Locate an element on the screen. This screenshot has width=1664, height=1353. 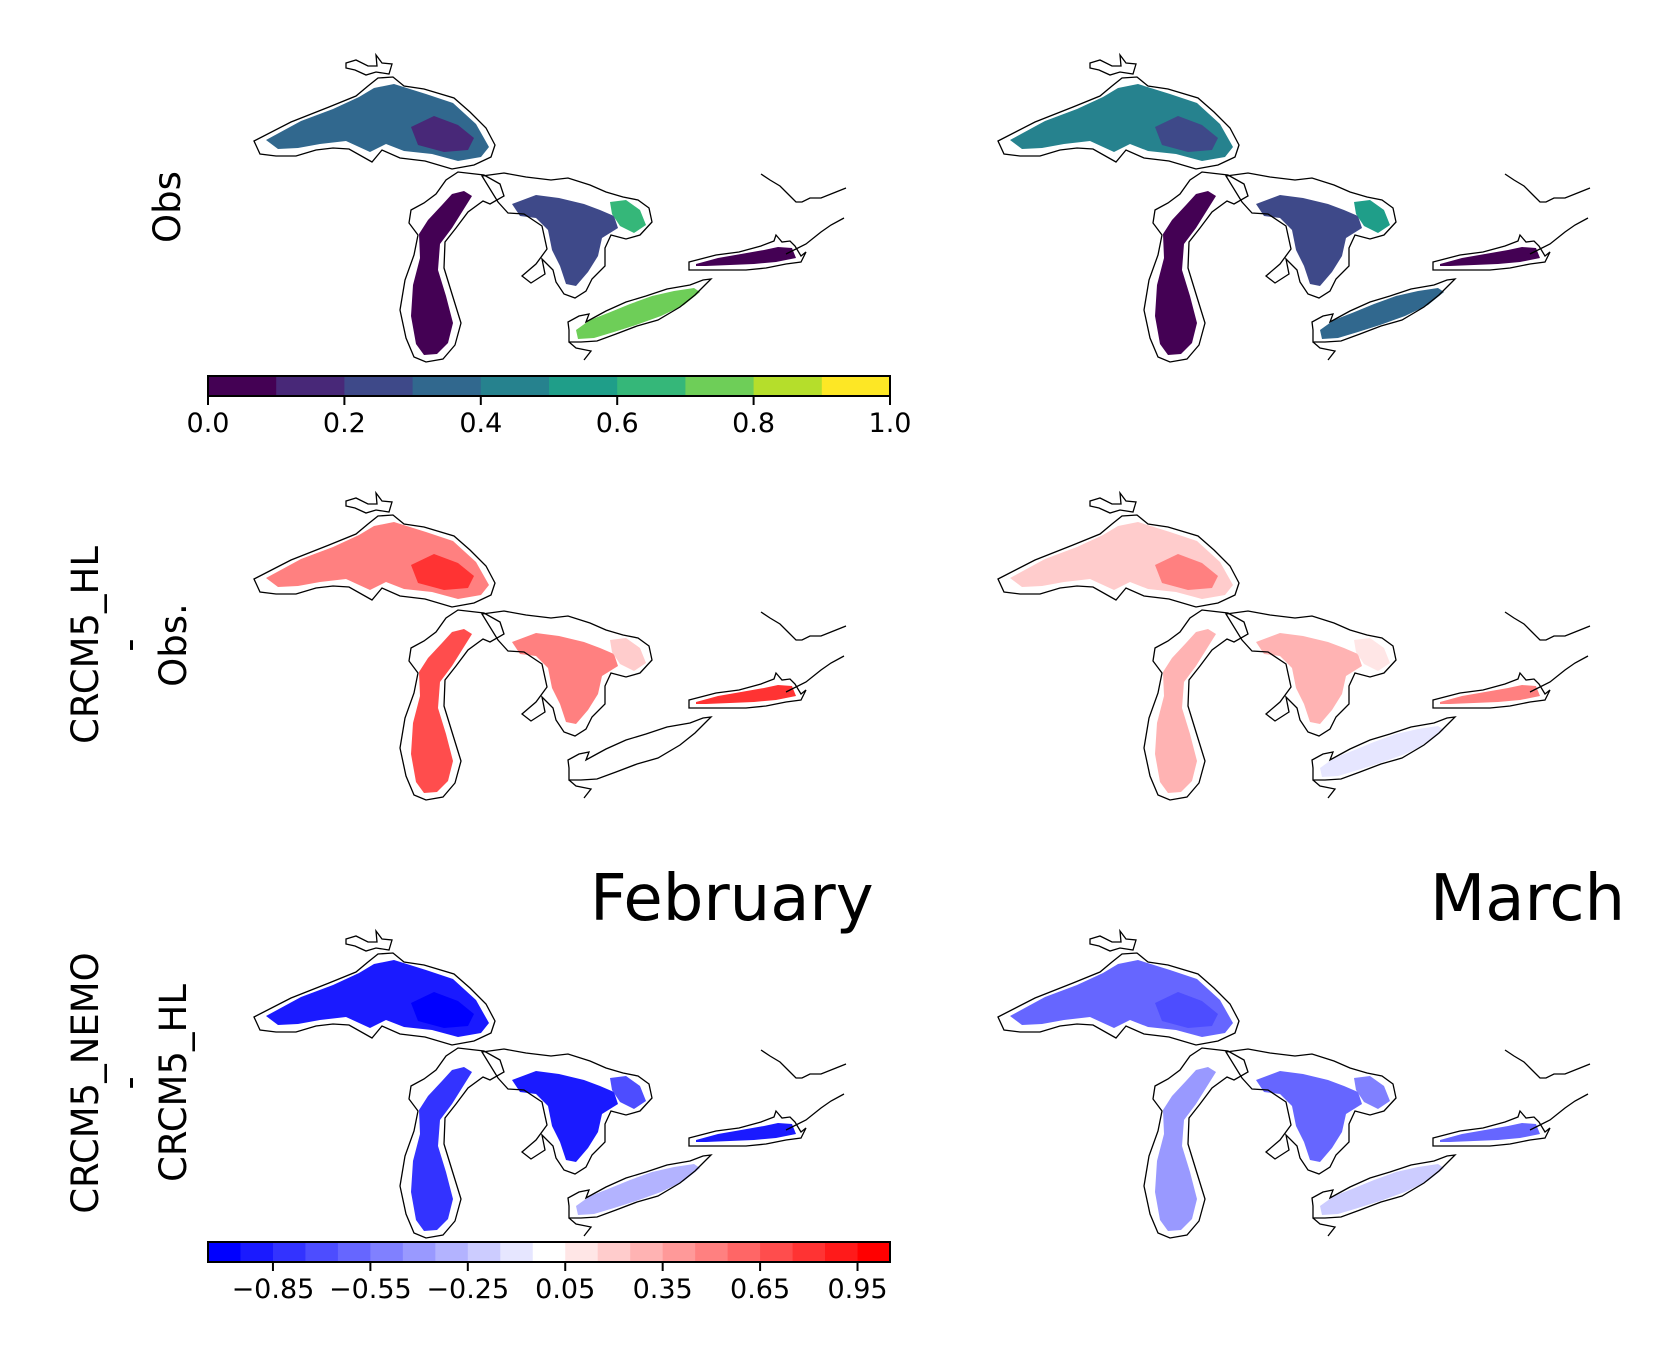
colorbar-obs is located at coordinates (549, 390).